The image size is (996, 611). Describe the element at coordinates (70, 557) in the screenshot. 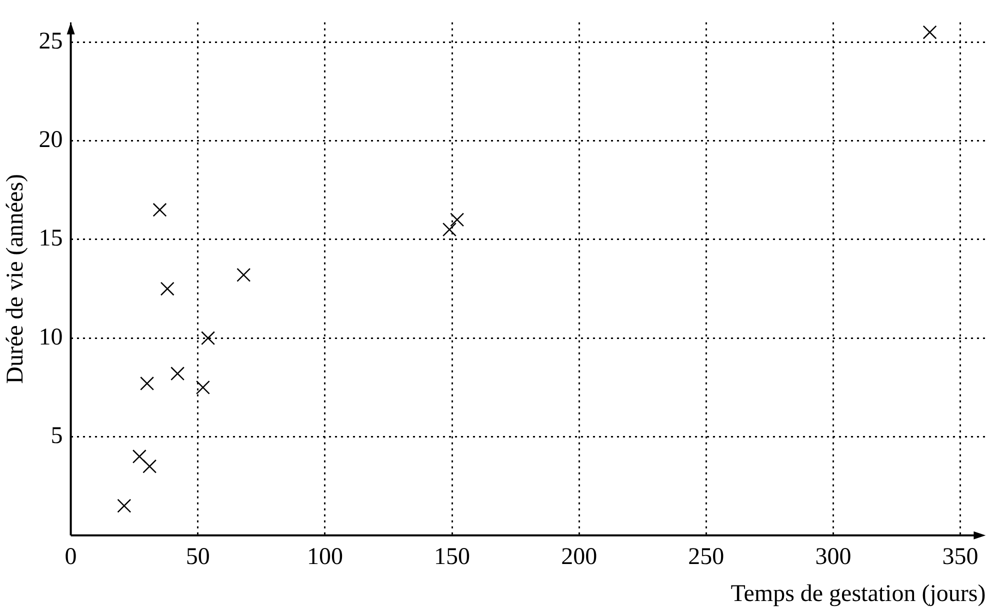

I see `x-tick-label: 0` at that location.